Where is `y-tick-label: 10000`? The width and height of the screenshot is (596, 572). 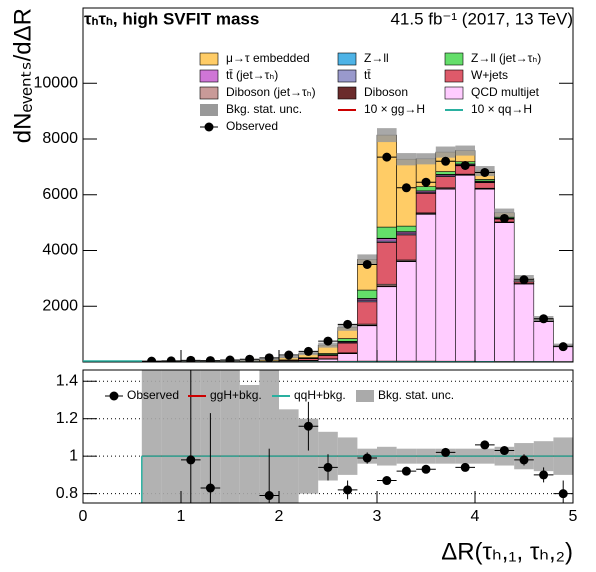
y-tick-label: 10000 is located at coordinates (56, 82).